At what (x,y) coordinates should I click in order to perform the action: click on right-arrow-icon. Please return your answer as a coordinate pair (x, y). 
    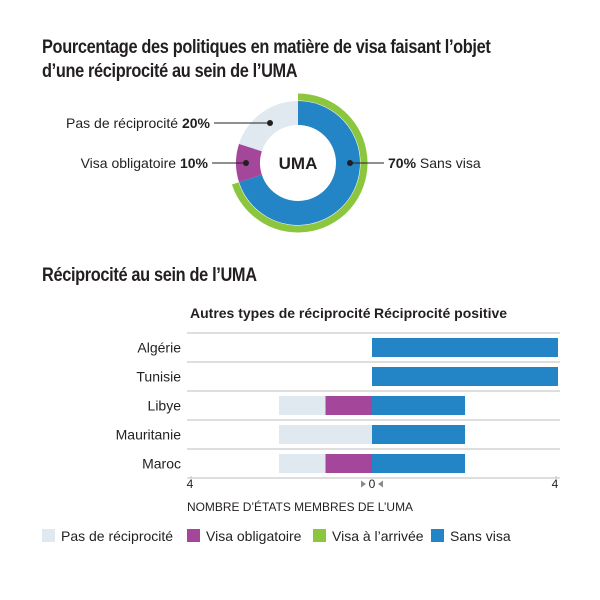
    Looking at the image, I should click on (380, 484).